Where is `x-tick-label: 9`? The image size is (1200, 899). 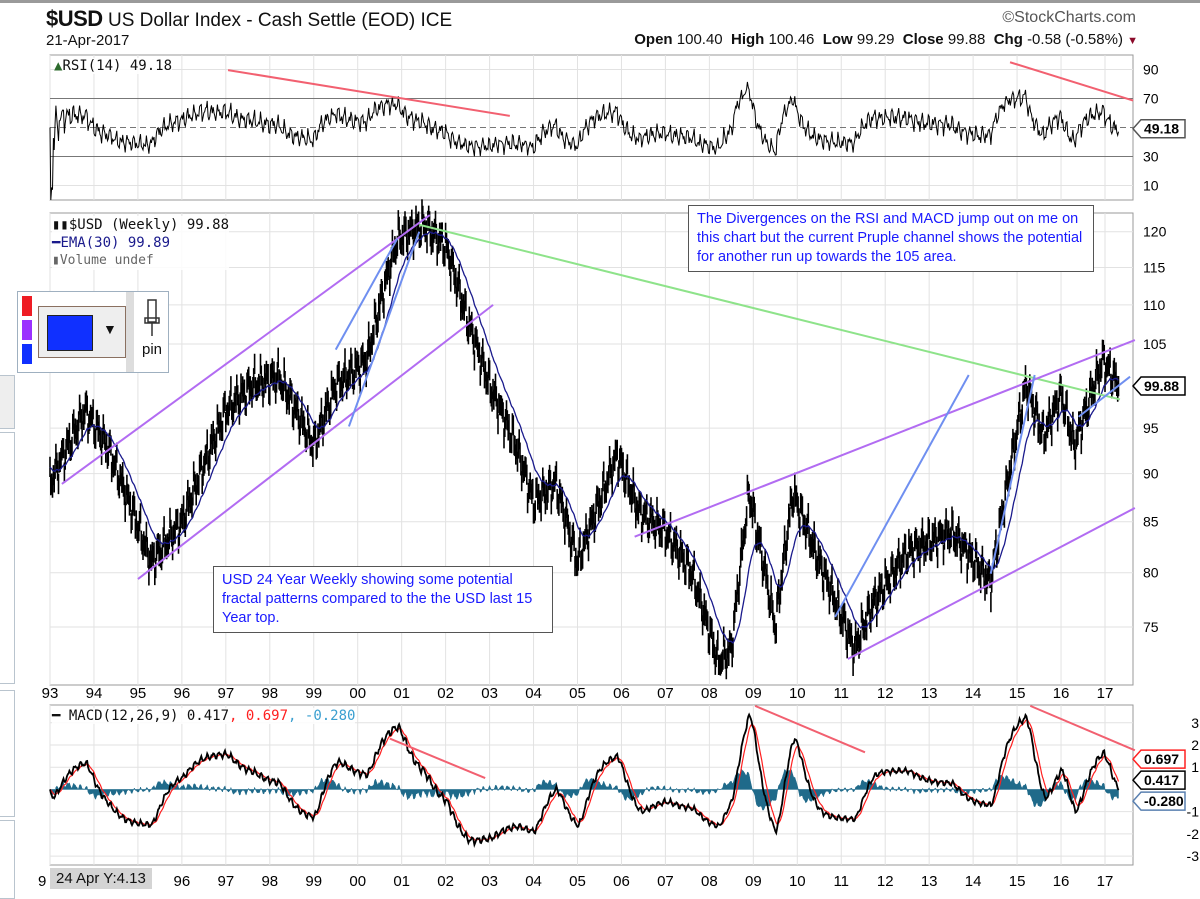
x-tick-label: 9 is located at coordinates (42, 881).